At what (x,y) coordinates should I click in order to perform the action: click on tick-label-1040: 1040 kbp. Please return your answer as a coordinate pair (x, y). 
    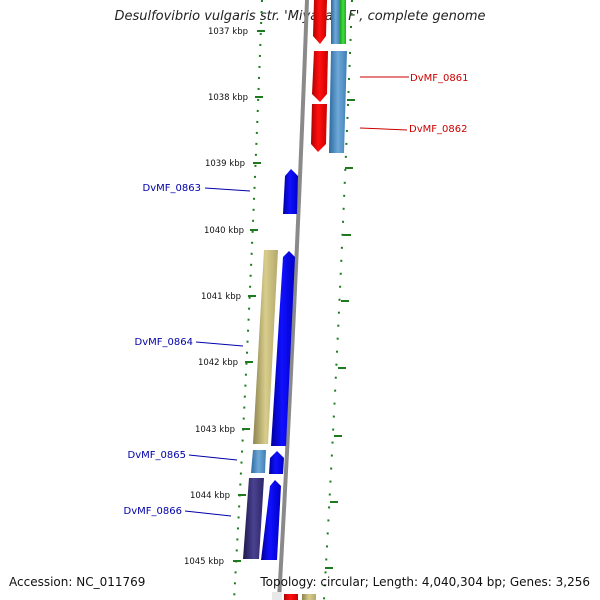
    Looking at the image, I should click on (224, 231).